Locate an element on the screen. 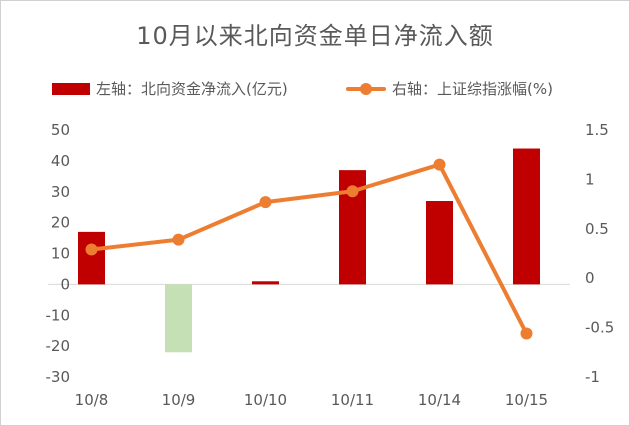 This screenshot has width=630, height=426. y-left-tick-label: 20 is located at coordinates (60, 223).